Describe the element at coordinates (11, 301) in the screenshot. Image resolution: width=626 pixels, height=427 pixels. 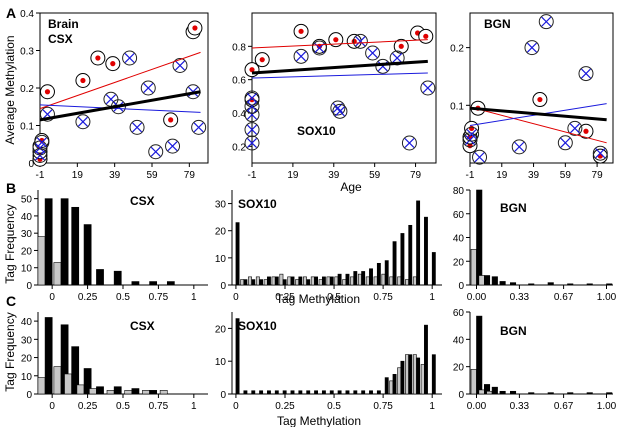
I see `panel-label-c: C` at that location.